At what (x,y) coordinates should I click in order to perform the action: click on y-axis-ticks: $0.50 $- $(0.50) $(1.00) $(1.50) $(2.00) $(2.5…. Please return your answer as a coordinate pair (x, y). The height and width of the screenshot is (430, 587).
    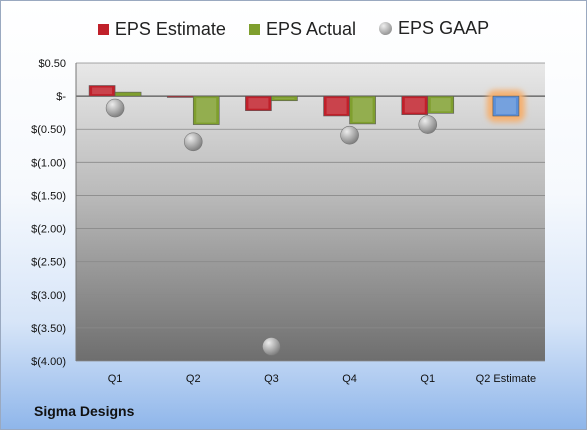
    Looking at the image, I should click on (48, 213).